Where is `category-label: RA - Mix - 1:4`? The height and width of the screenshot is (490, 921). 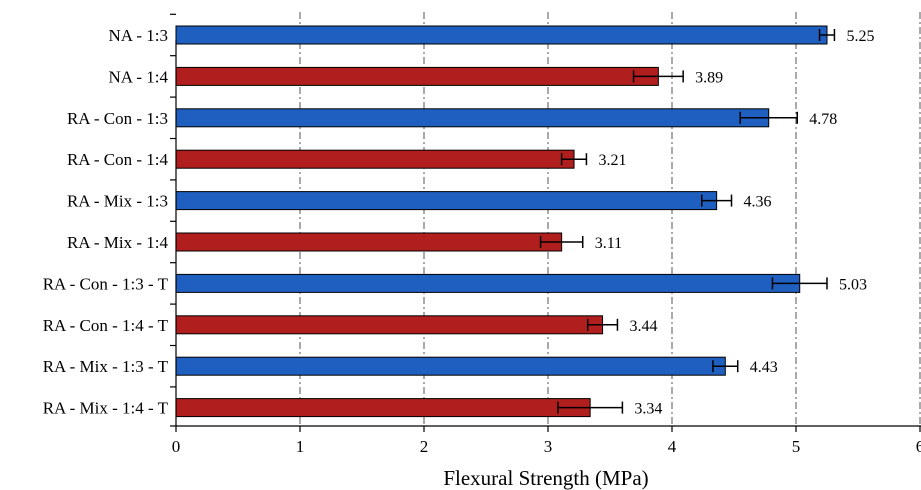 category-label: RA - Mix - 1:4 is located at coordinates (118, 242).